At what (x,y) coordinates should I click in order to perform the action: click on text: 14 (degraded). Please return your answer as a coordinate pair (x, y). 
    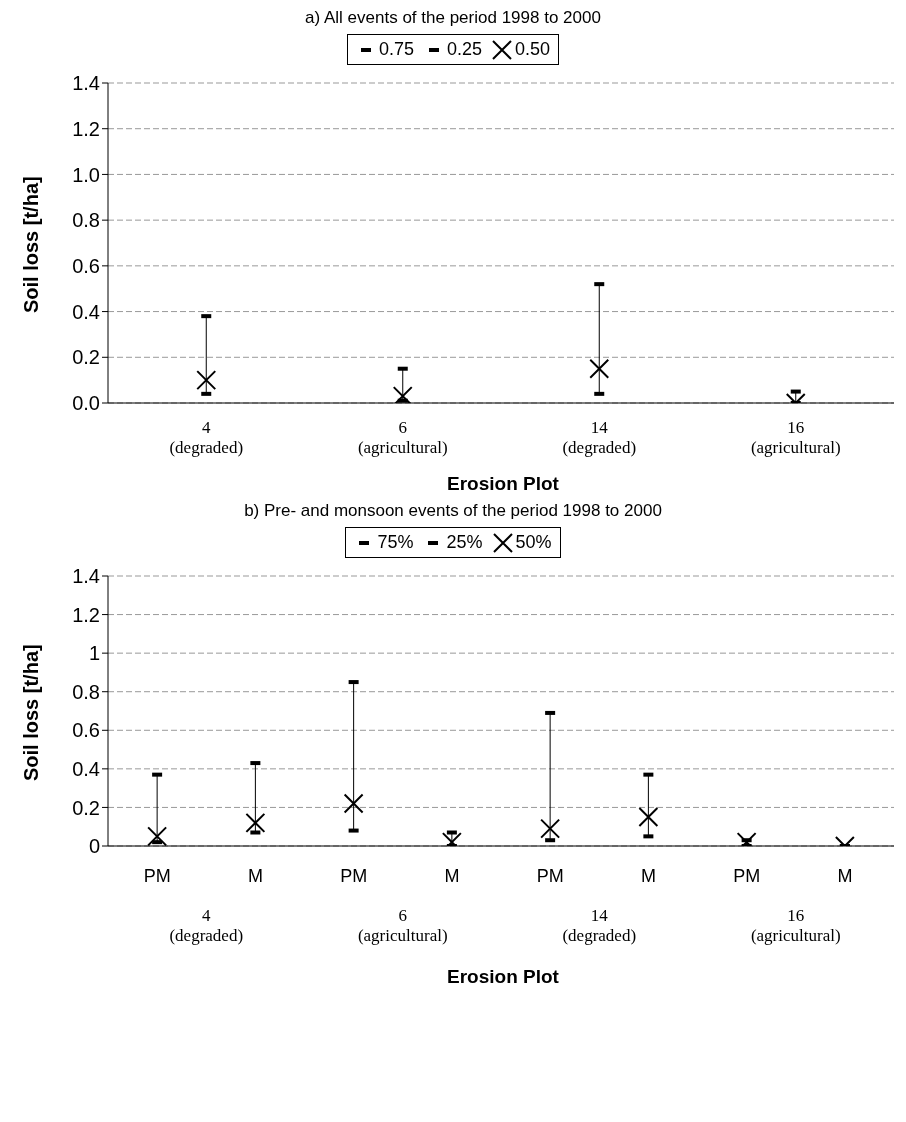
    Looking at the image, I should click on (599, 926).